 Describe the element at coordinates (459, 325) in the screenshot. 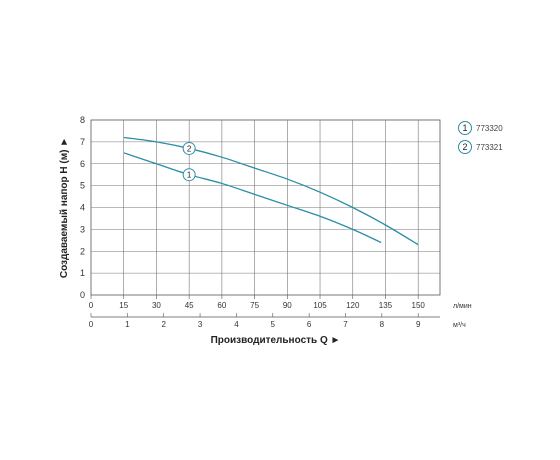

I see `x-unit-m3h: м³/ч` at that location.